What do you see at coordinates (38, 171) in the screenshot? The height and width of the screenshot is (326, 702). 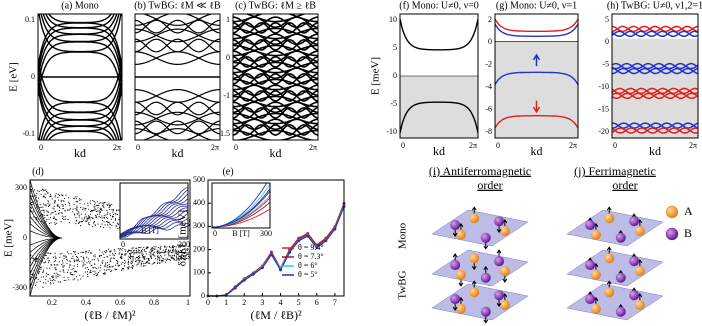 I see `panel-label: (d)` at bounding box center [38, 171].